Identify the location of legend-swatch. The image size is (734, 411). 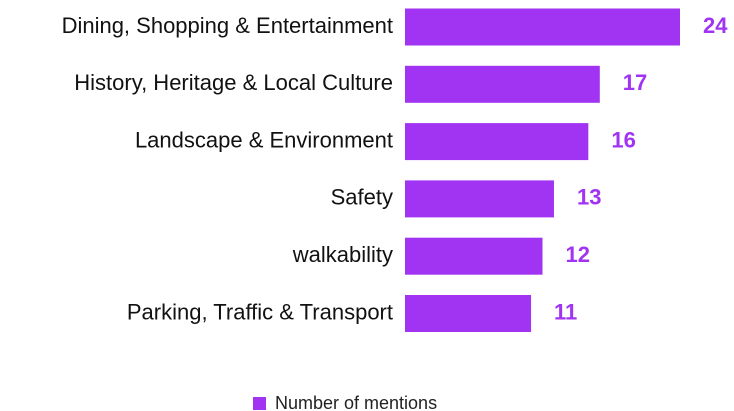
(259, 403).